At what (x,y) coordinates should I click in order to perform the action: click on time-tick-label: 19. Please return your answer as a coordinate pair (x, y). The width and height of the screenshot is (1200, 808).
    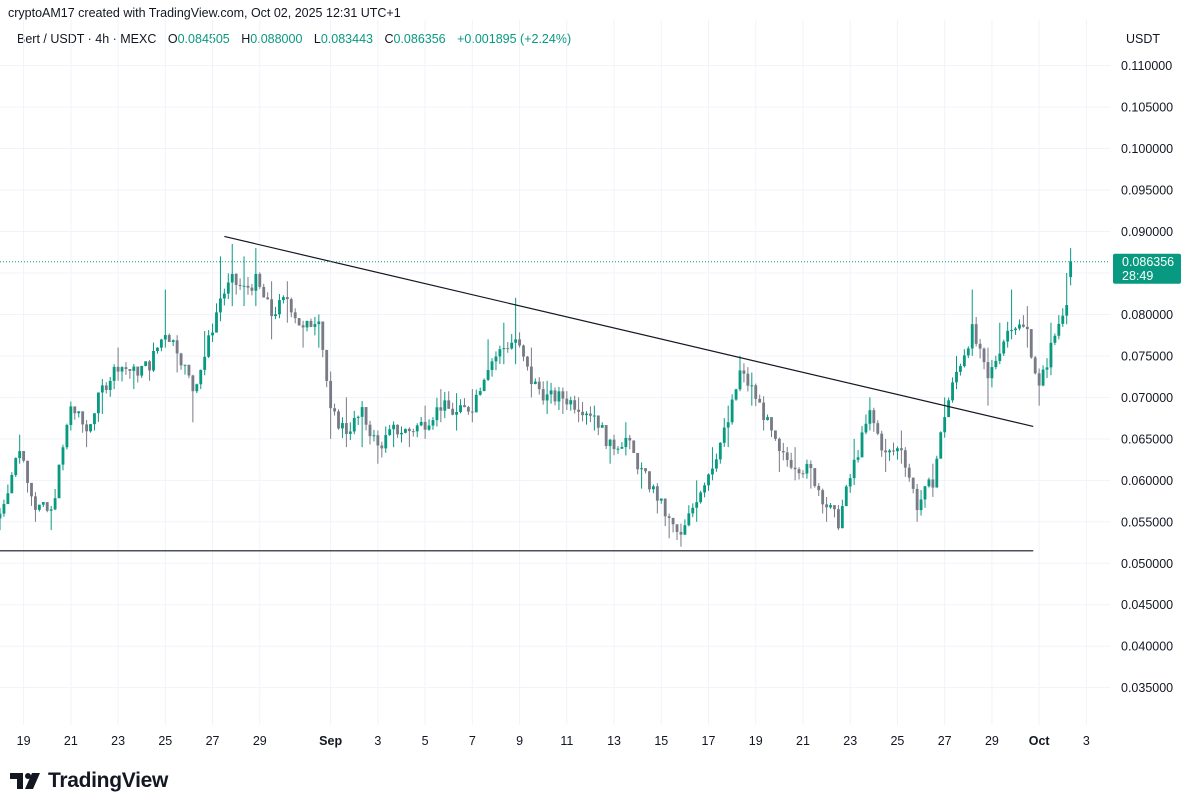
    Looking at the image, I should click on (756, 741).